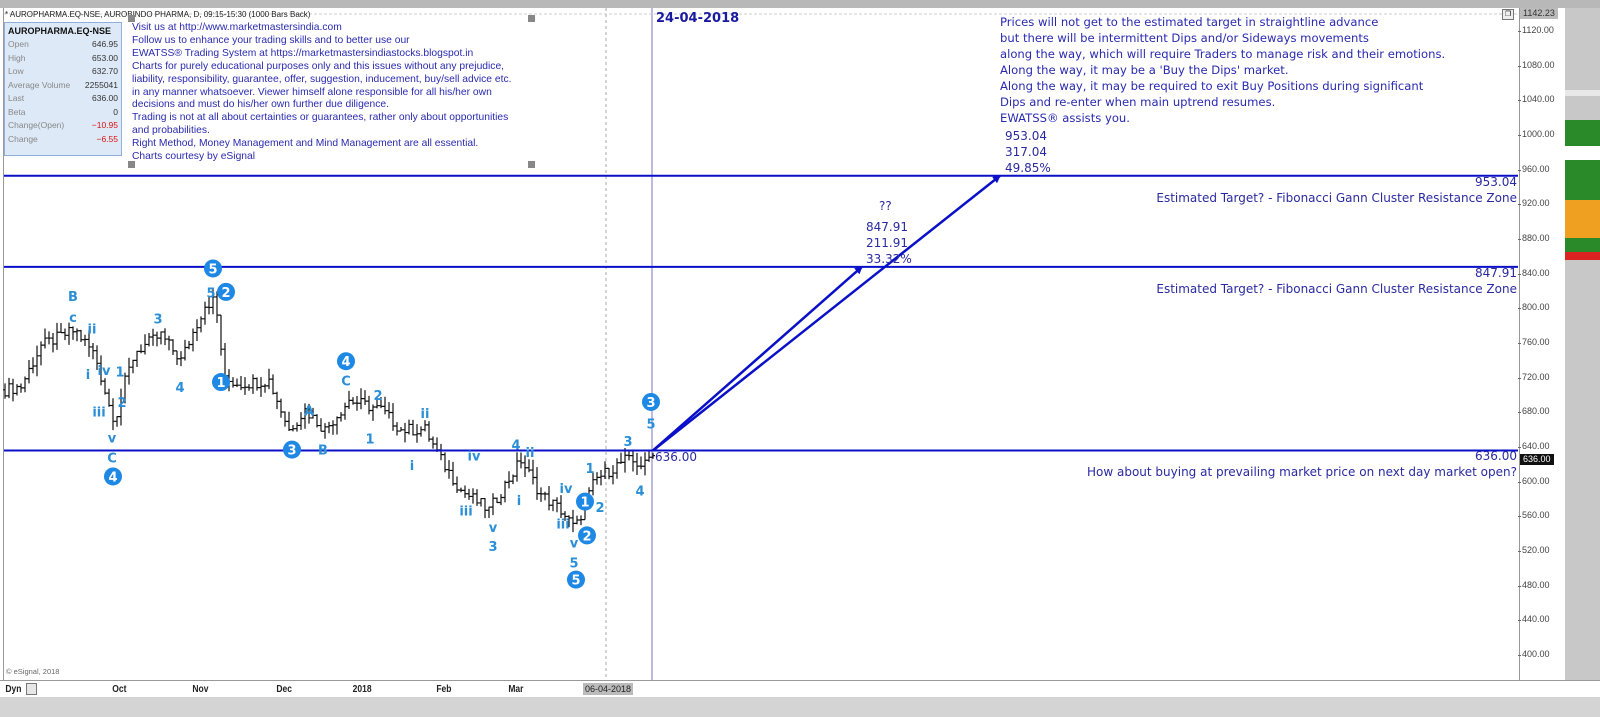  What do you see at coordinates (885, 206) in the screenshot?
I see `stat-line: ??` at bounding box center [885, 206].